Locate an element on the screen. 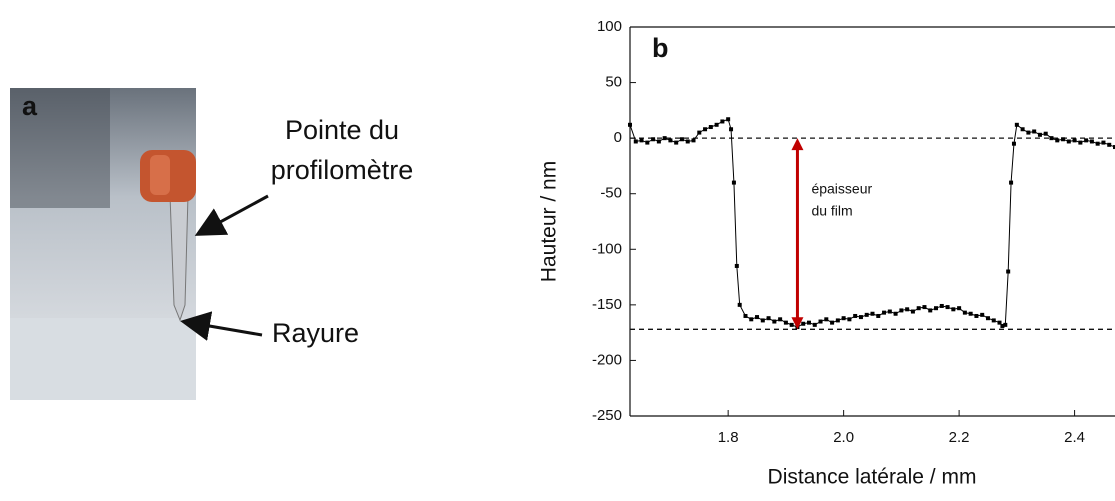  panel-label: a is located at coordinates (30, 106).